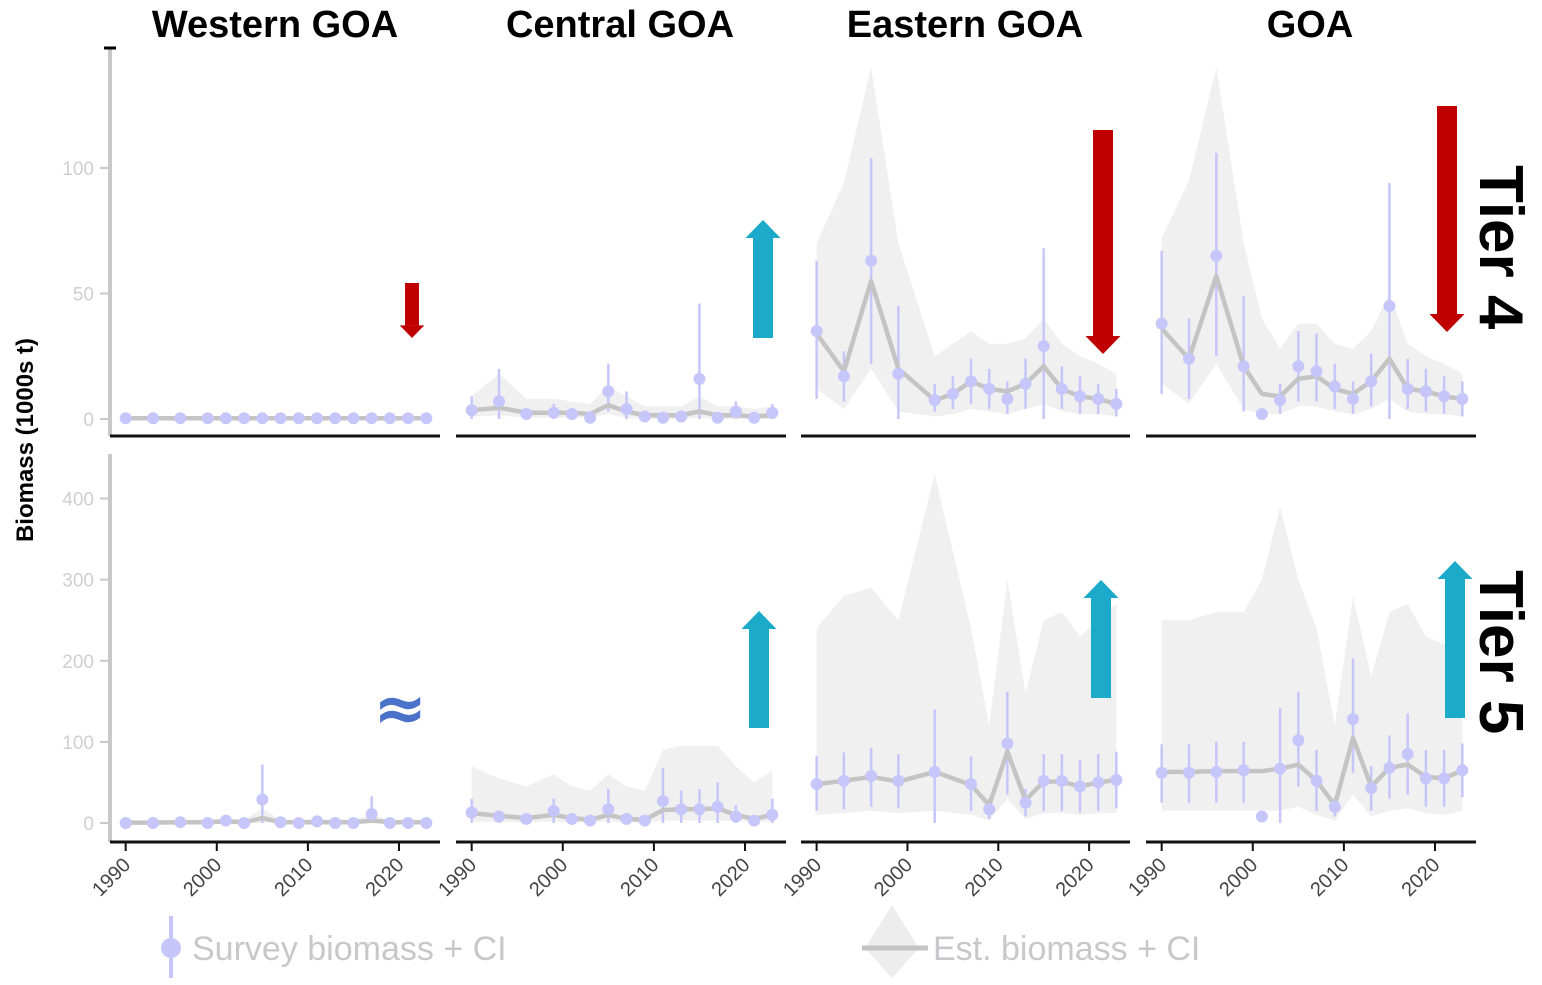 The height and width of the screenshot is (985, 1542). What do you see at coordinates (620, 25) in the screenshot?
I see `column-title-central-goa: Central GOA` at bounding box center [620, 25].